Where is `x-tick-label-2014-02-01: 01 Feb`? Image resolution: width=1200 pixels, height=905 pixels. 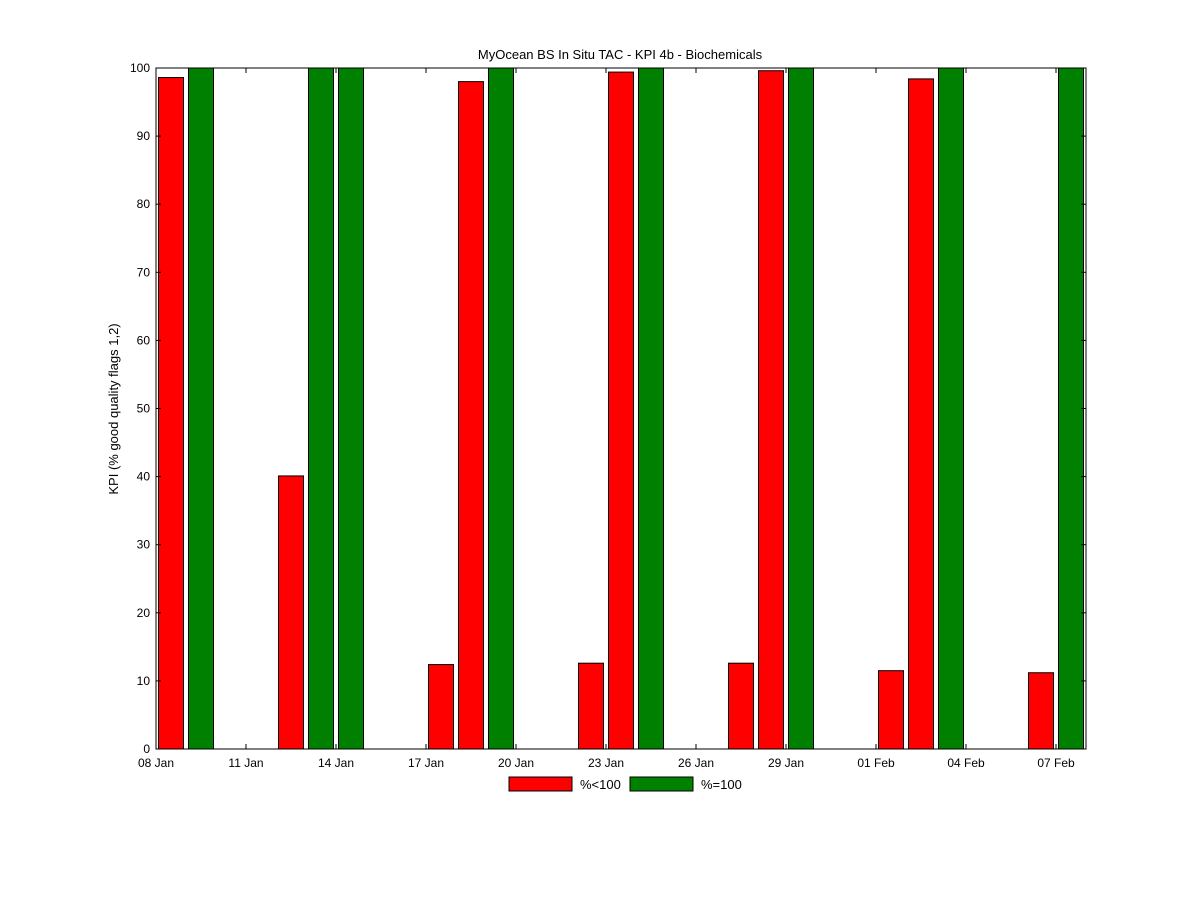 x-tick-label-2014-02-01: 01 Feb is located at coordinates (876, 763).